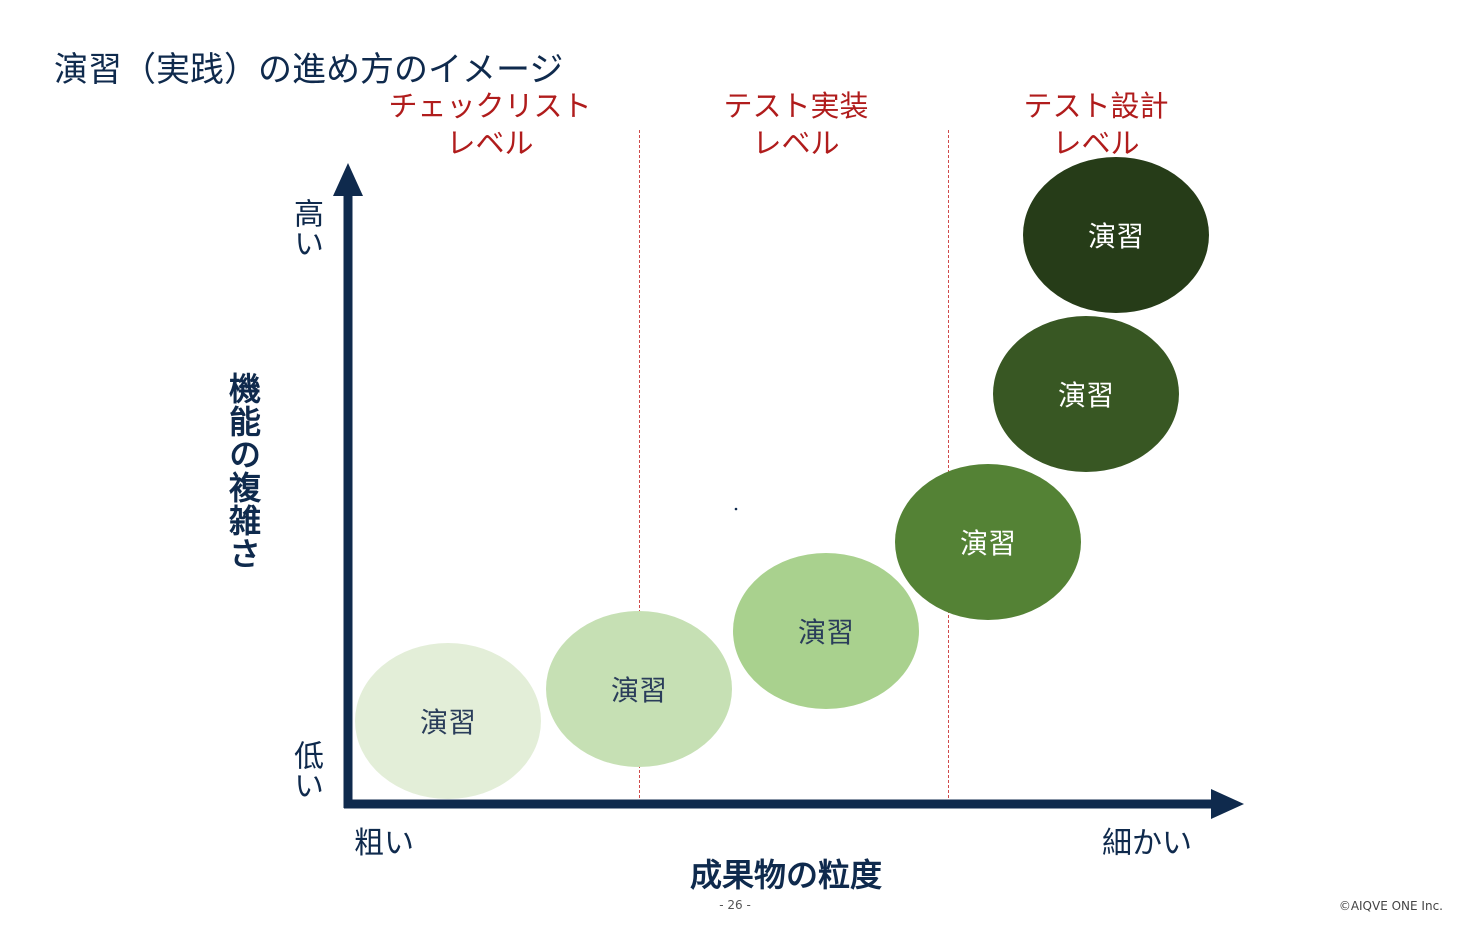 The height and width of the screenshot is (926, 1469). What do you see at coordinates (384, 843) in the screenshot?
I see `x-axis-low-label: 粗い` at bounding box center [384, 843].